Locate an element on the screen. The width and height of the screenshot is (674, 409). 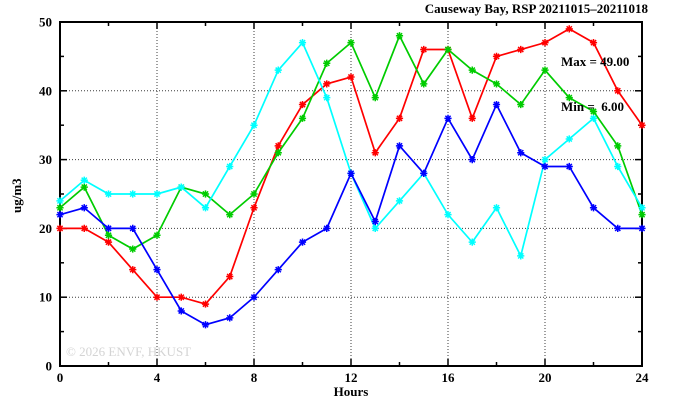
x-tick-label: 8 is located at coordinates (254, 377).